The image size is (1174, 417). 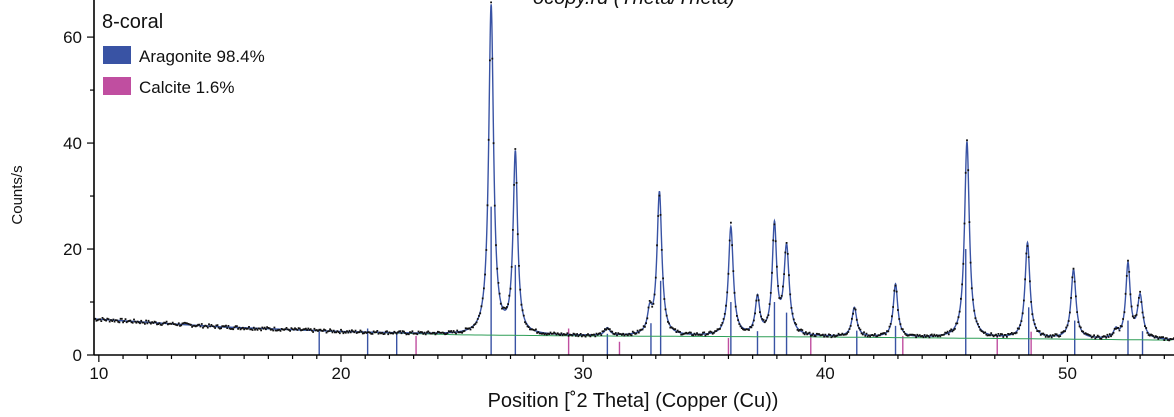 I want to click on y-axis-ticks: 0 20 40 60, so click(x=78, y=196).